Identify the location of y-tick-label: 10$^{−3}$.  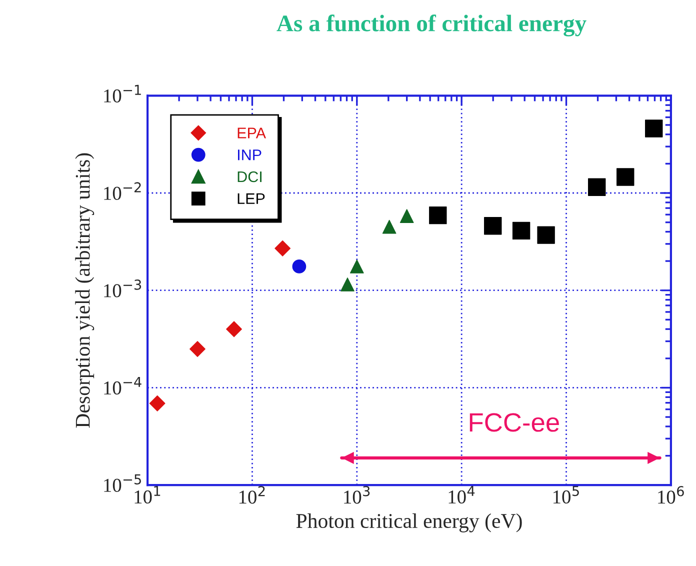
(123, 289).